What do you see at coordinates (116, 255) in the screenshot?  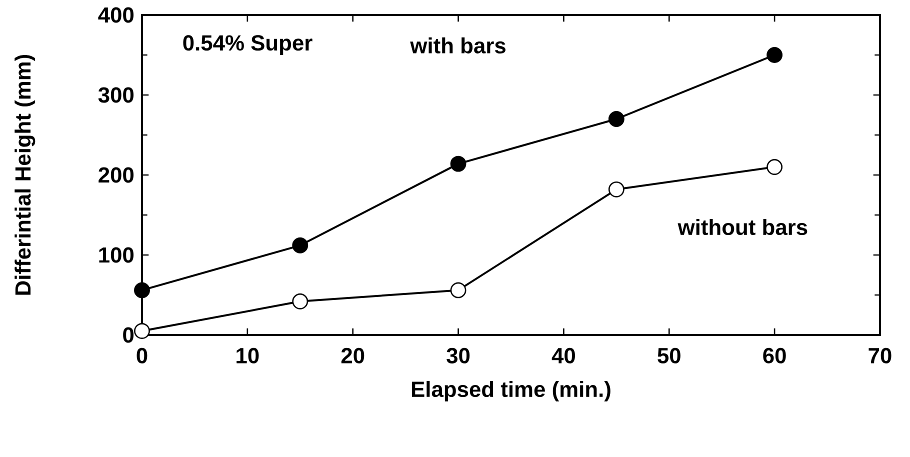 I see `y-tick-label: 100` at bounding box center [116, 255].